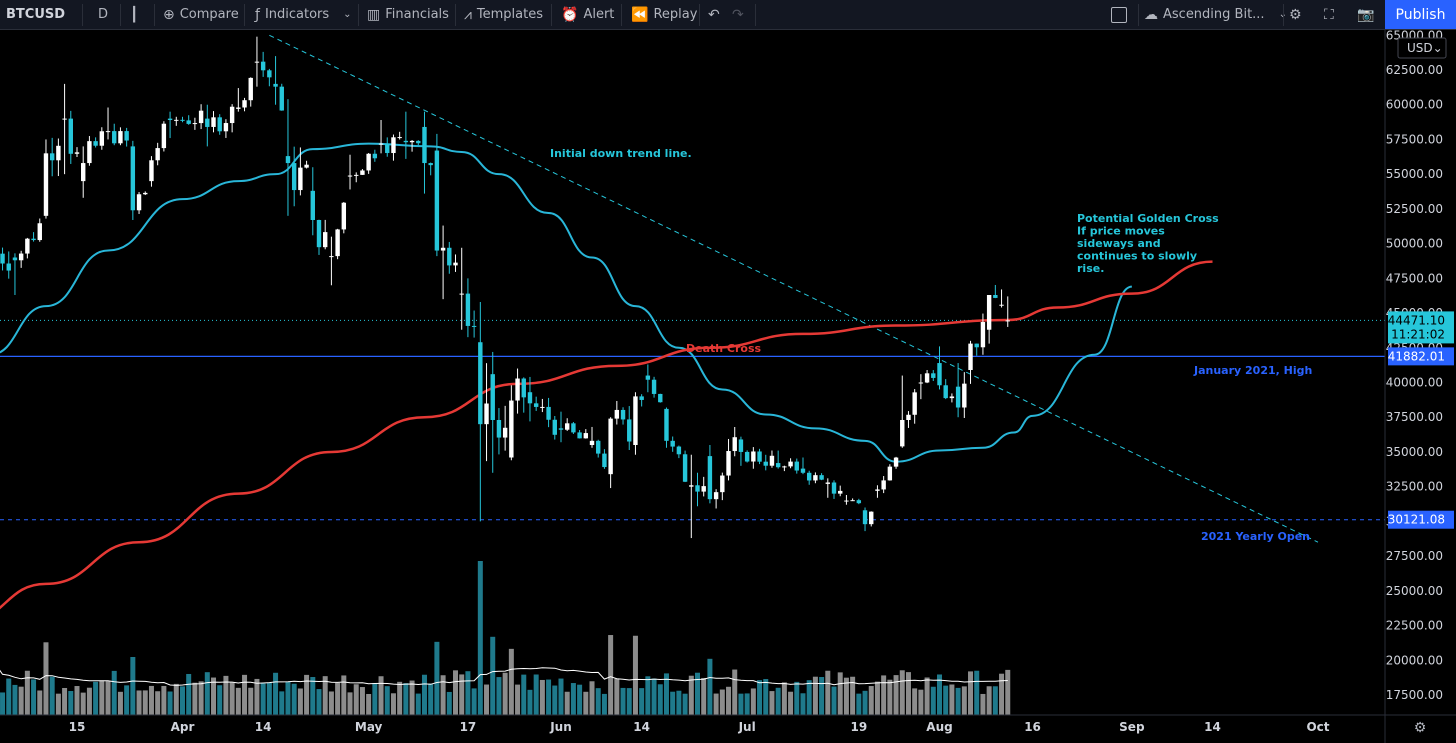 The image size is (1456, 743). I want to click on indicators-button: ƒ Indicators ⌄, so click(306, 14).